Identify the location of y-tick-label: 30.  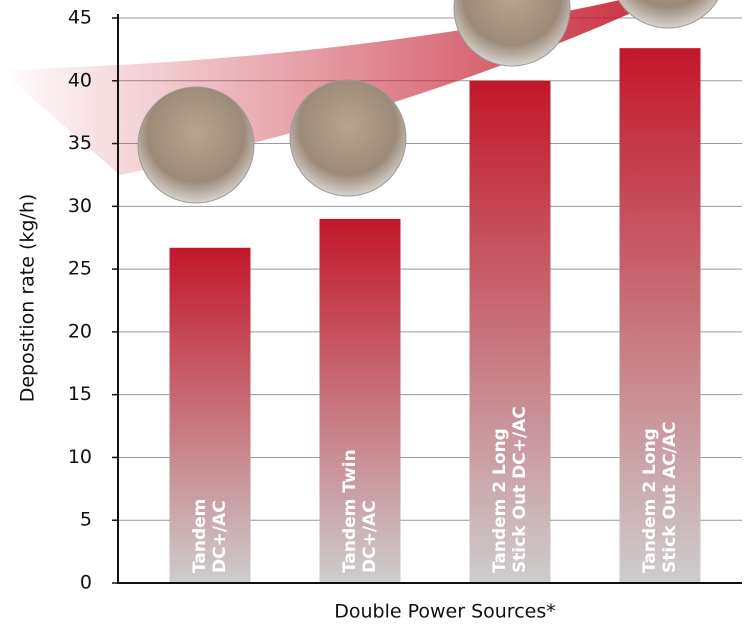
(80, 206).